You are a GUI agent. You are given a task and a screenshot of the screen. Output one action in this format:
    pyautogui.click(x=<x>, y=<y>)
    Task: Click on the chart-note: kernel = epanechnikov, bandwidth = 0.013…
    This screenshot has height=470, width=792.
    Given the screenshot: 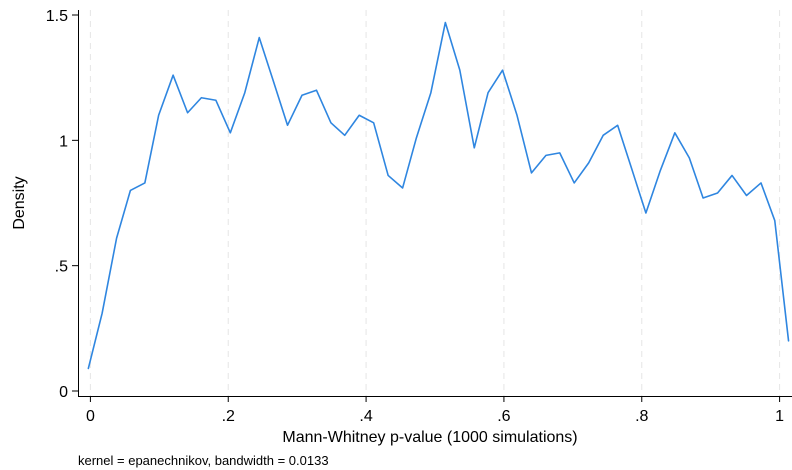 What is the action you would take?
    pyautogui.click(x=203, y=460)
    